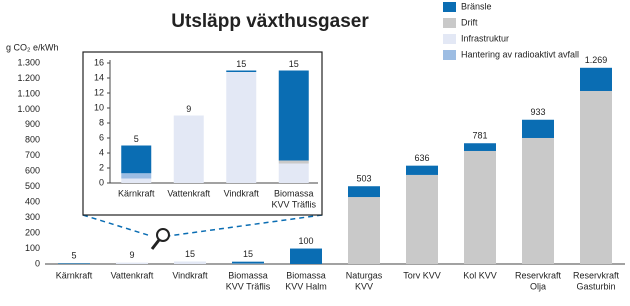  I want to click on y-tick-label: 1.300, so click(28, 62).